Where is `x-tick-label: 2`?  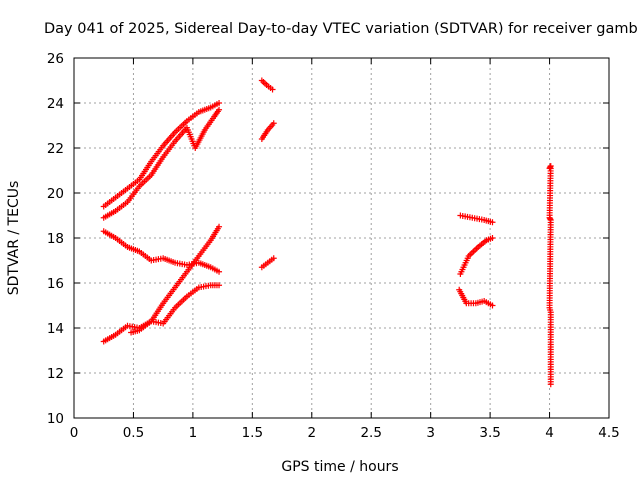 x-tick-label: 2 is located at coordinates (311, 433).